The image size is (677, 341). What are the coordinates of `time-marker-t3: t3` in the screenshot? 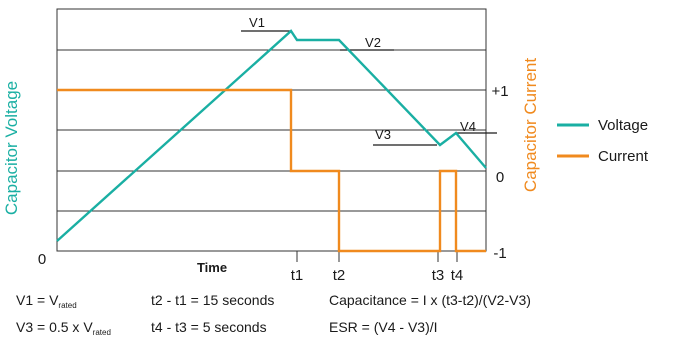 It's located at (438, 275).